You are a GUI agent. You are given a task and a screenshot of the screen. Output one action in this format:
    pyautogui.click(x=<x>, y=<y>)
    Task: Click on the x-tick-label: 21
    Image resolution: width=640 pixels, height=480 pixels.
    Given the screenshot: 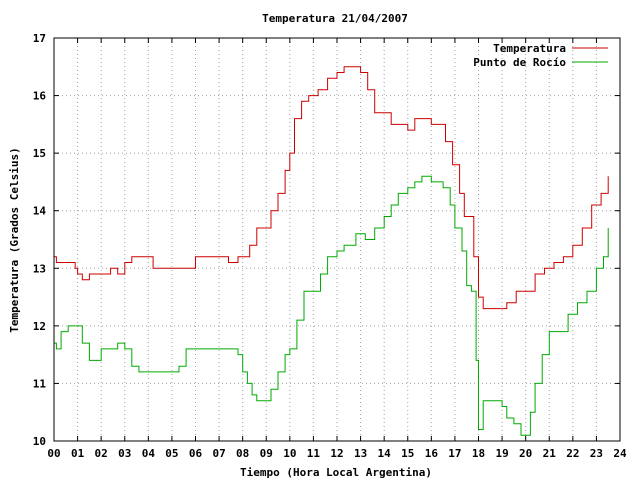 What is the action you would take?
    pyautogui.click(x=550, y=453)
    